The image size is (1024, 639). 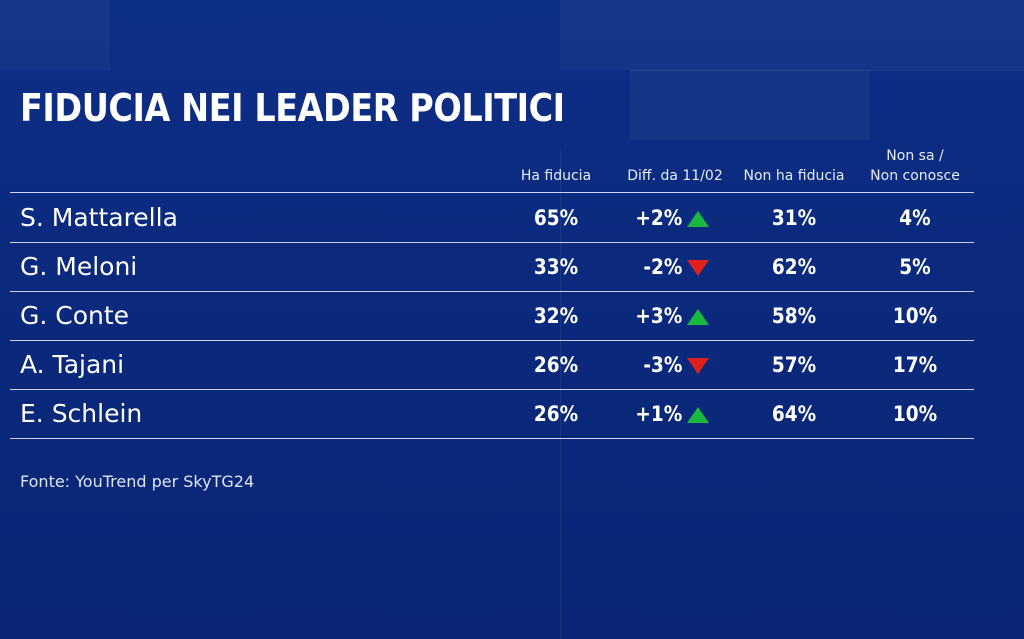 I want to click on column-header-diff: Diff. da 11/02, so click(x=675, y=176).